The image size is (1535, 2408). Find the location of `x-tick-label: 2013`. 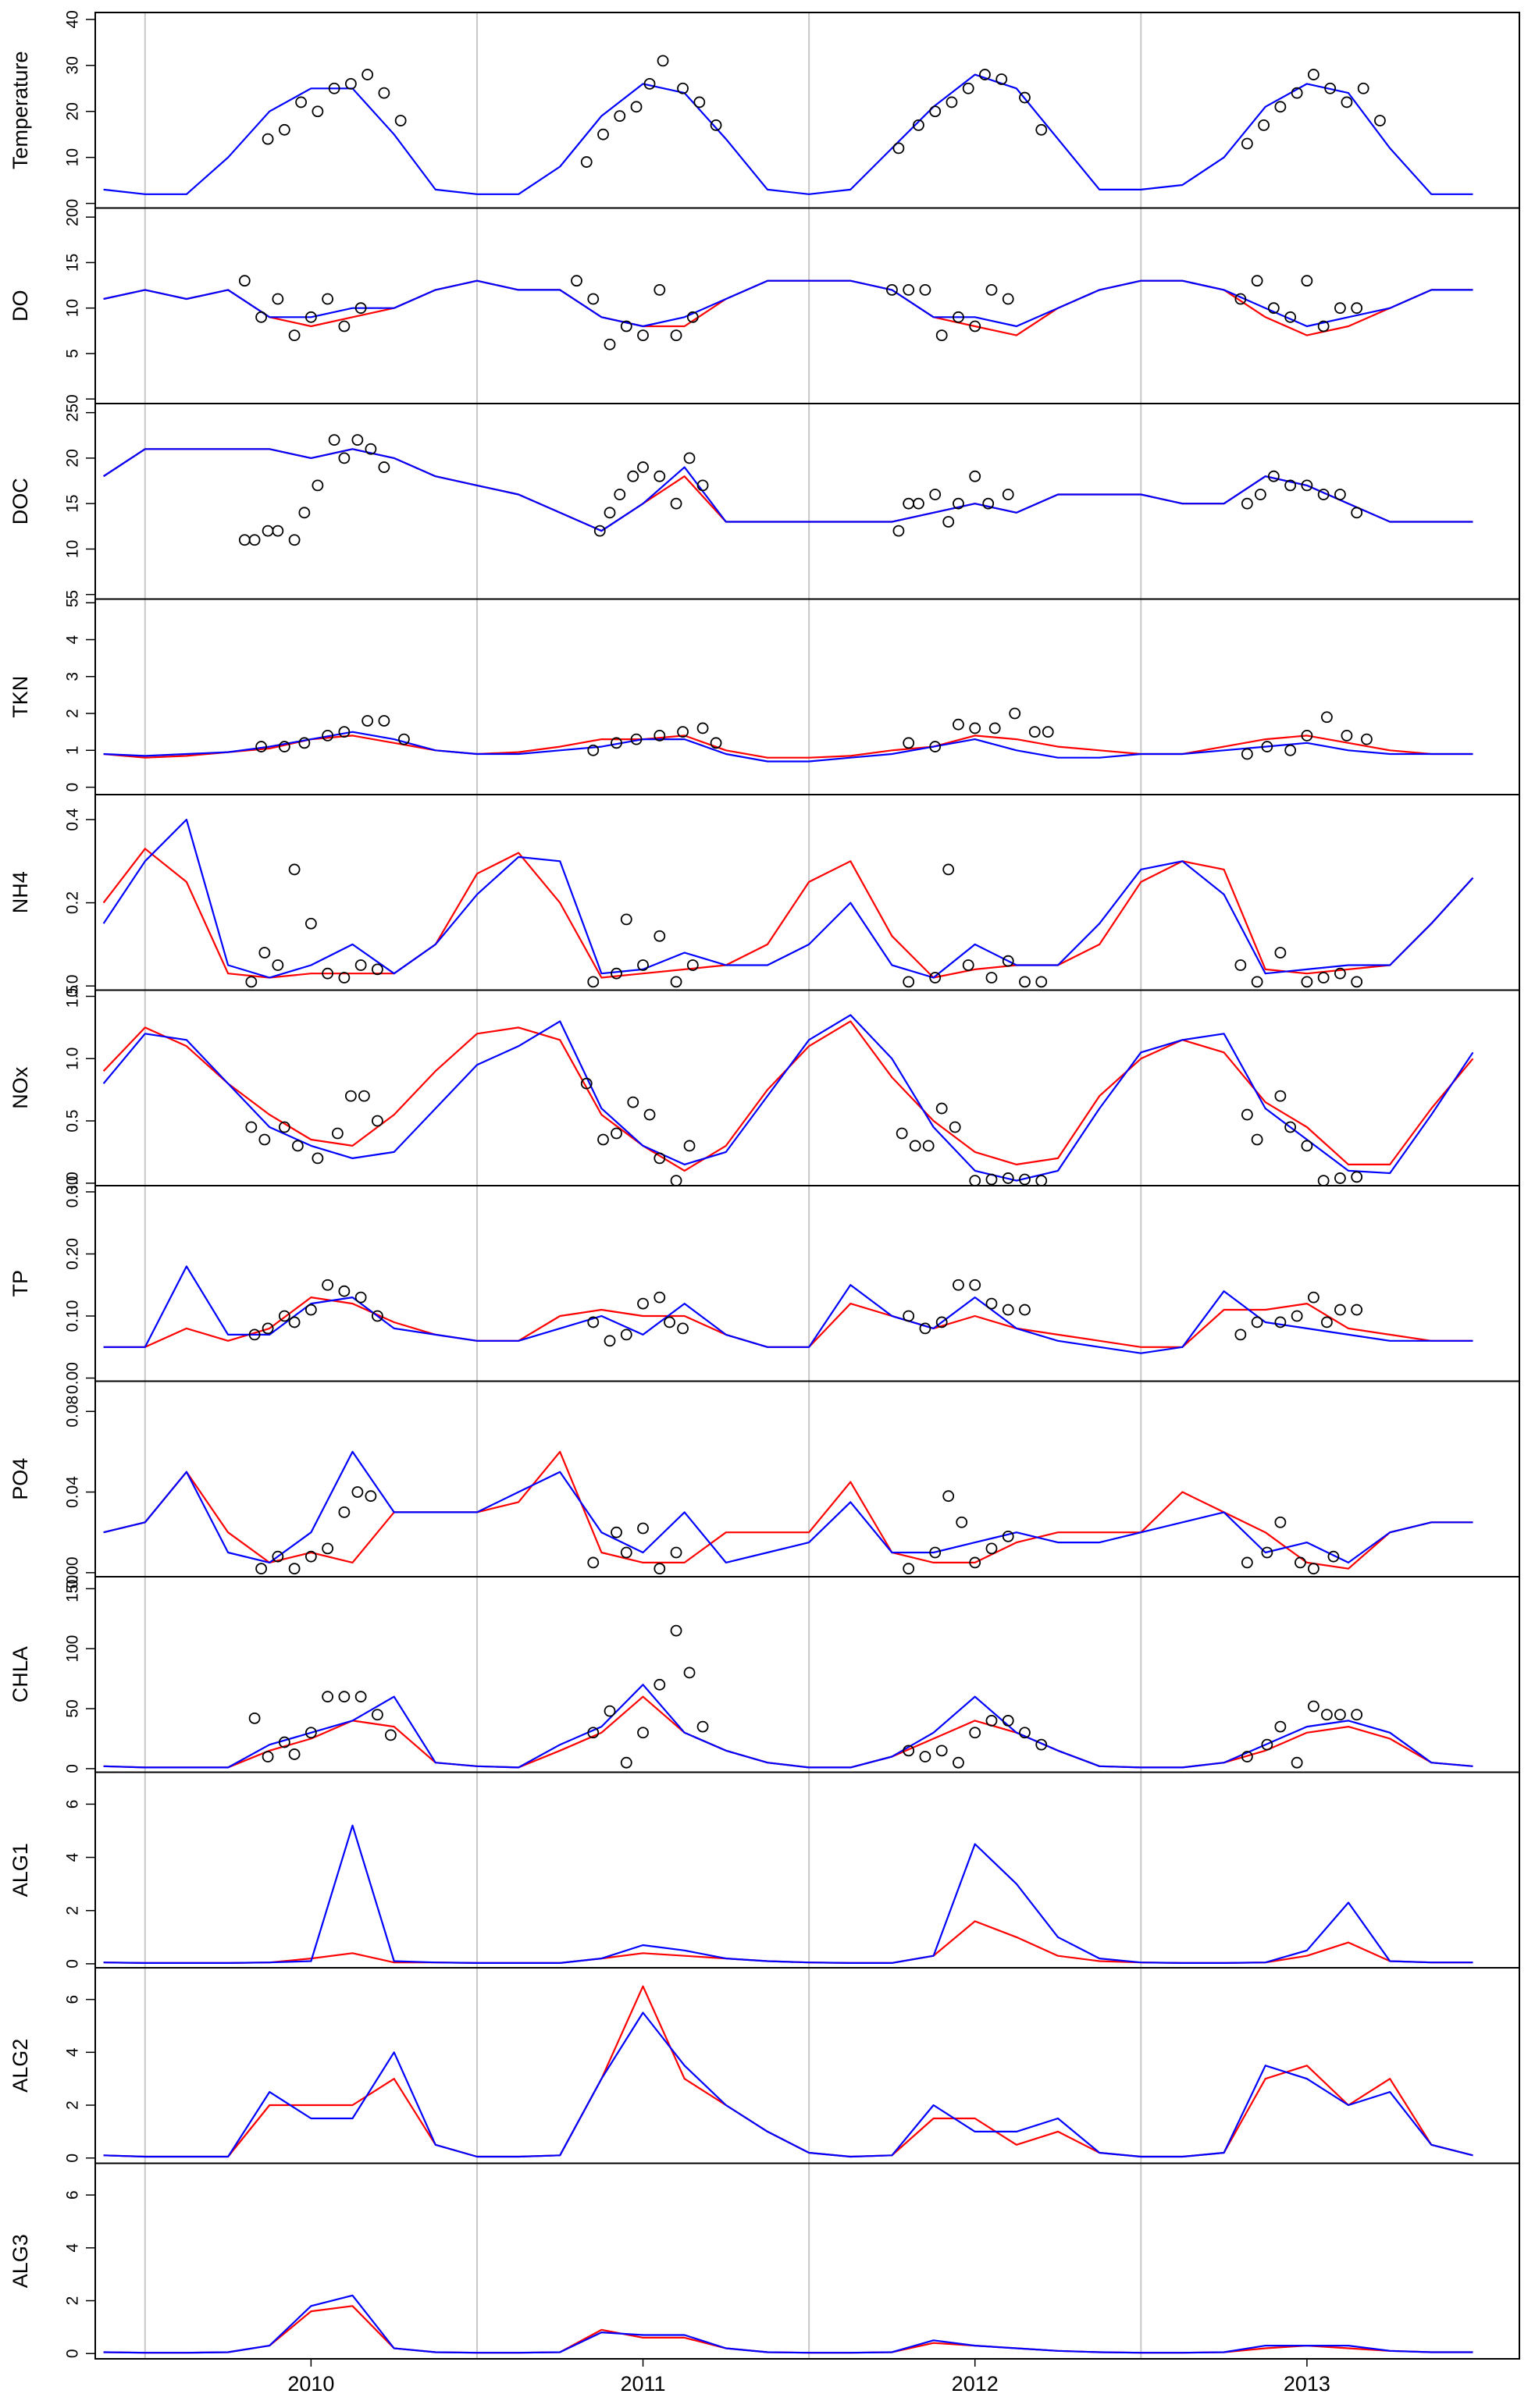

x-tick-label: 2013 is located at coordinates (1307, 2384).